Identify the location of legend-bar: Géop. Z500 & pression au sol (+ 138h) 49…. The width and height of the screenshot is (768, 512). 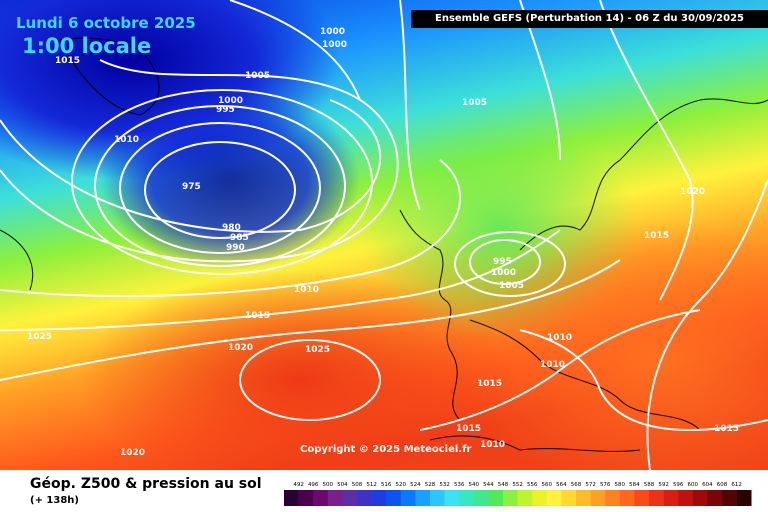
(384, 491).